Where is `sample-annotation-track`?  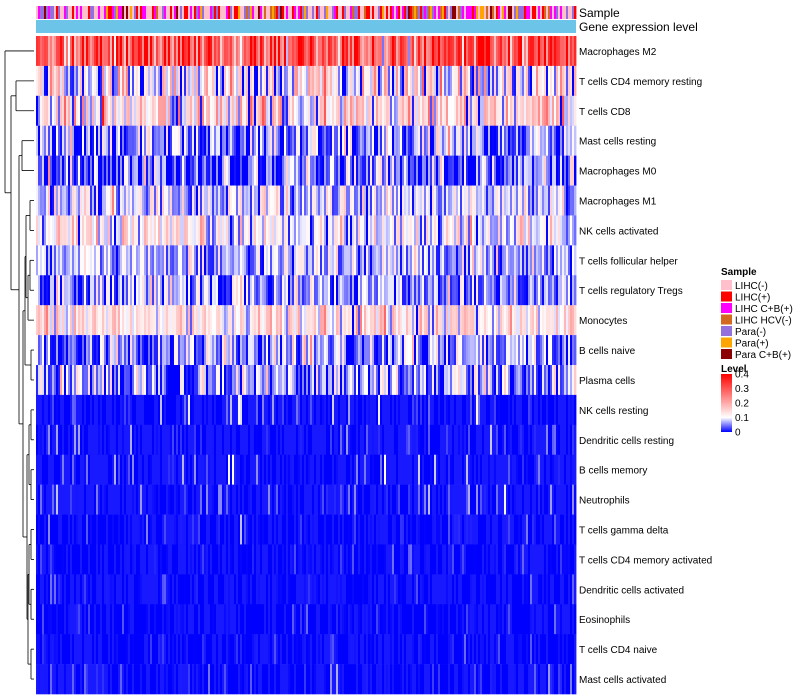
sample-annotation-track is located at coordinates (306, 12).